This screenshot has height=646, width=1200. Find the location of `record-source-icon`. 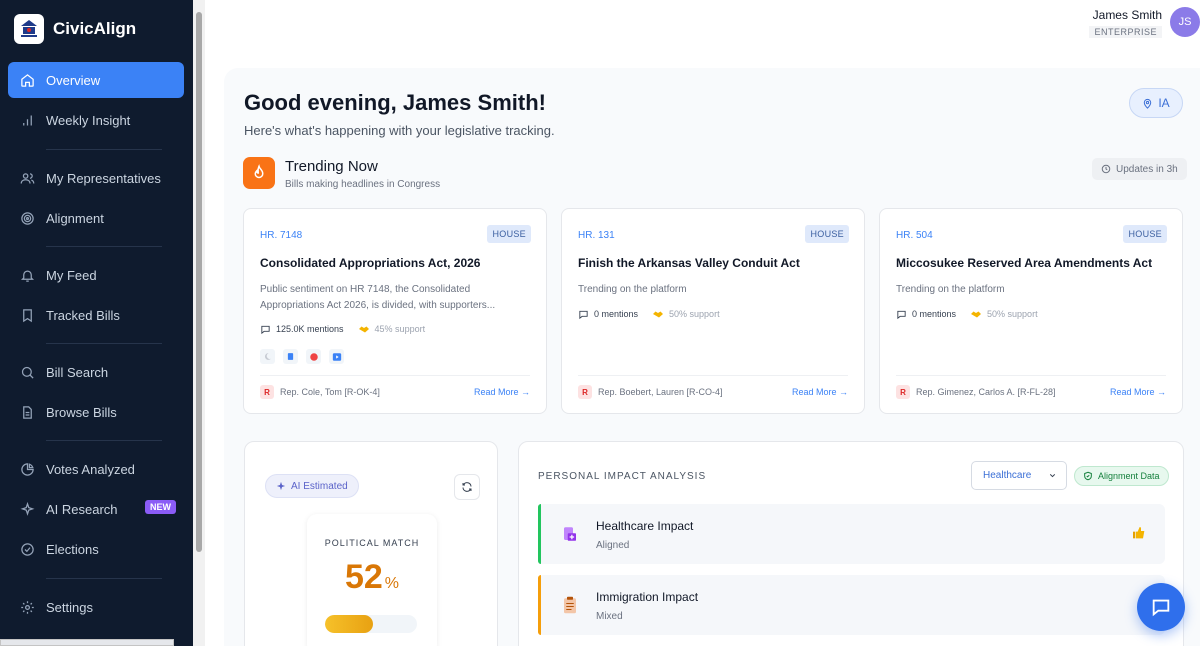

record-source-icon is located at coordinates (313, 356).